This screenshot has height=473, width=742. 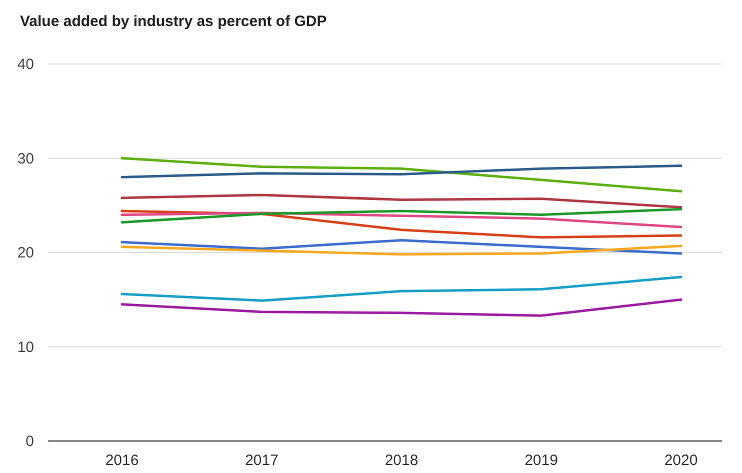 What do you see at coordinates (25, 64) in the screenshot?
I see `y-tick-label: 40` at bounding box center [25, 64].